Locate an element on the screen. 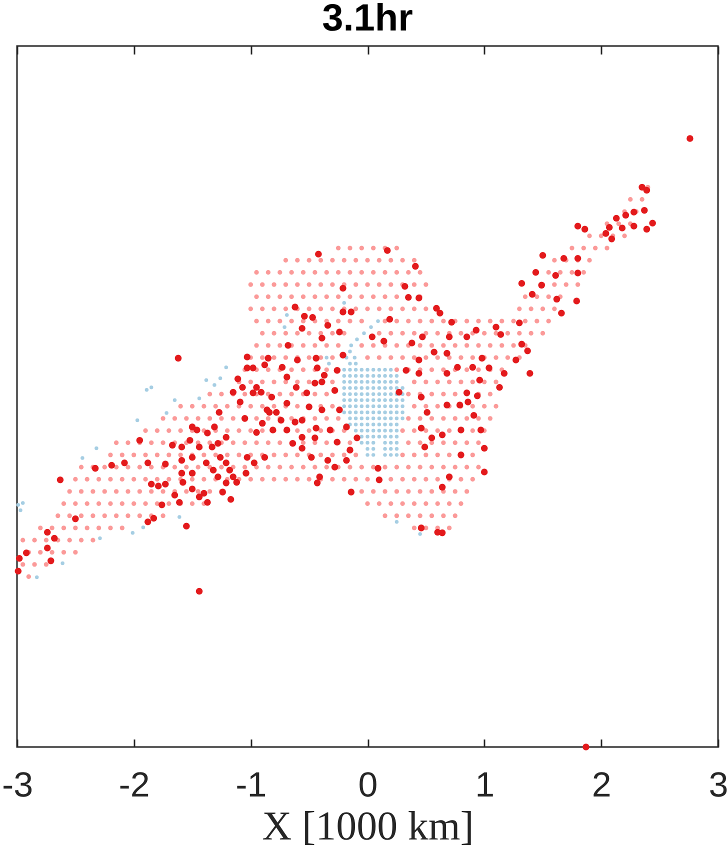  x-axis-title: X [1000 km] is located at coordinates (368, 825).